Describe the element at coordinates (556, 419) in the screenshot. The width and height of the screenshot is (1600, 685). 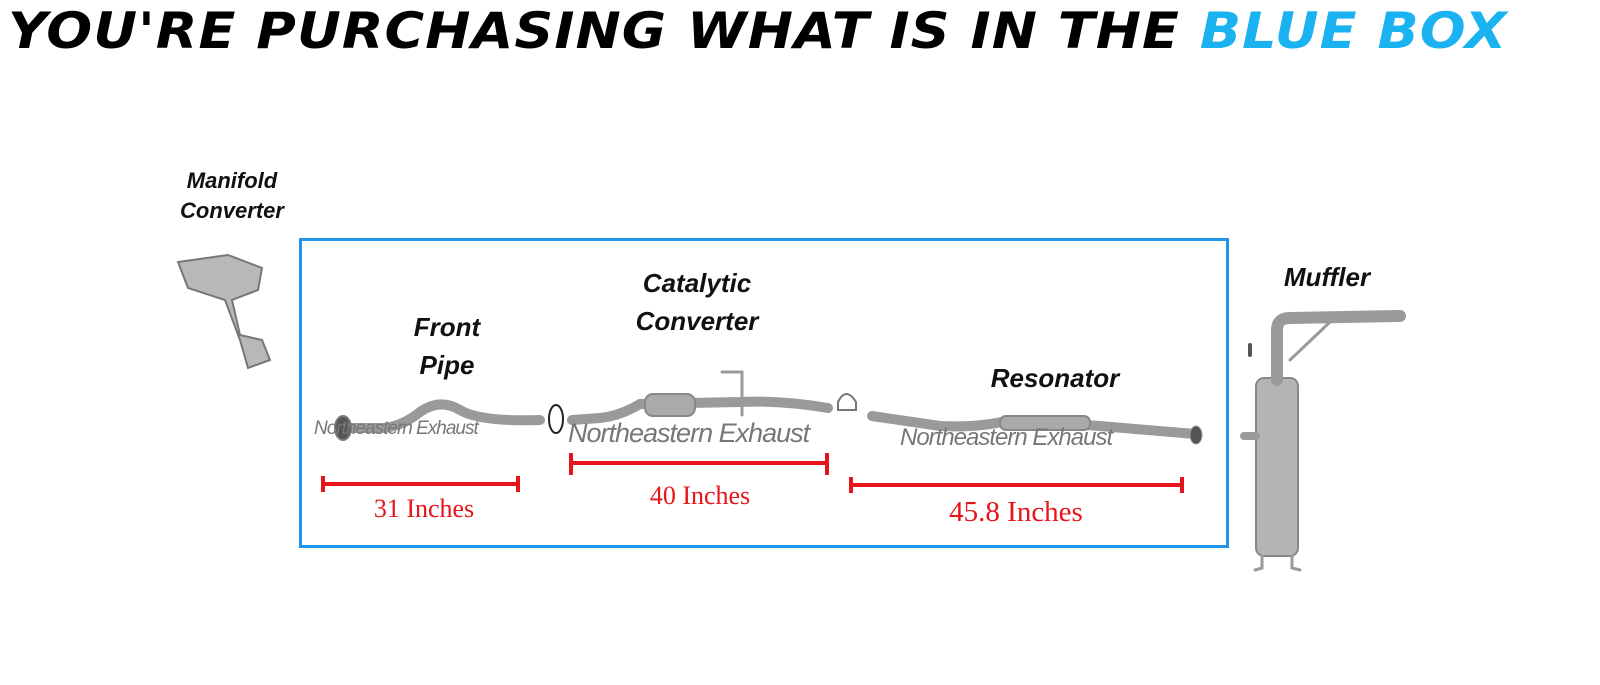
I see `gasket-image` at that location.